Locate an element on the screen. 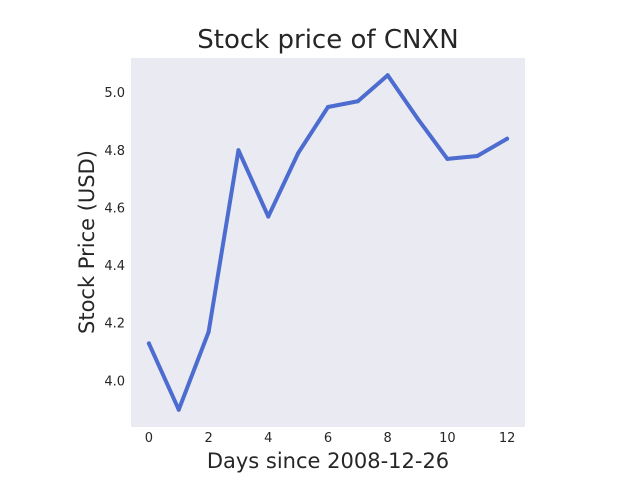 This screenshot has height=480, width=640. x-axis-label: Days since 2008-12-26 is located at coordinates (328, 461).